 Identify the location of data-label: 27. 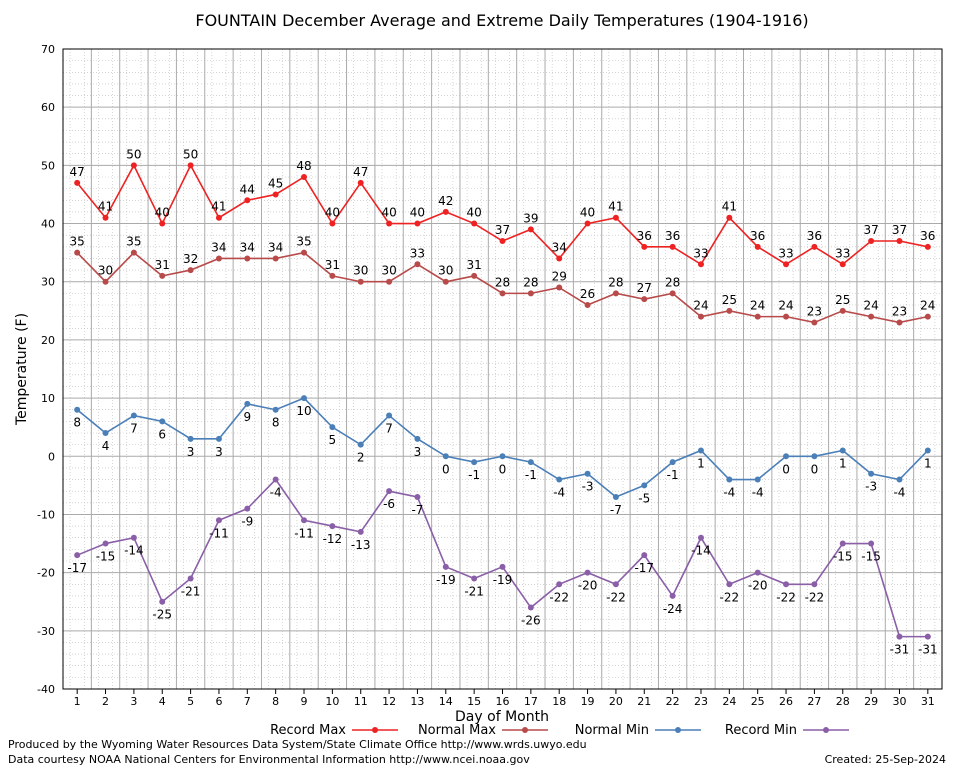
(644, 288).